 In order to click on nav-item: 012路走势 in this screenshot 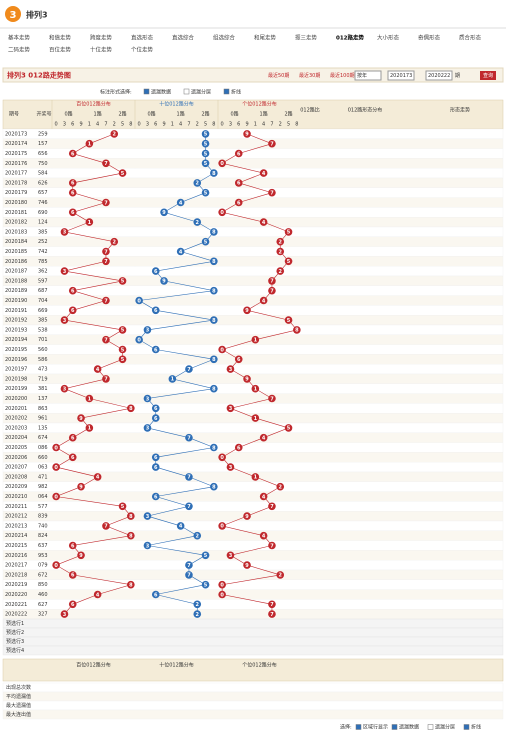, I will do `click(350, 38)`.